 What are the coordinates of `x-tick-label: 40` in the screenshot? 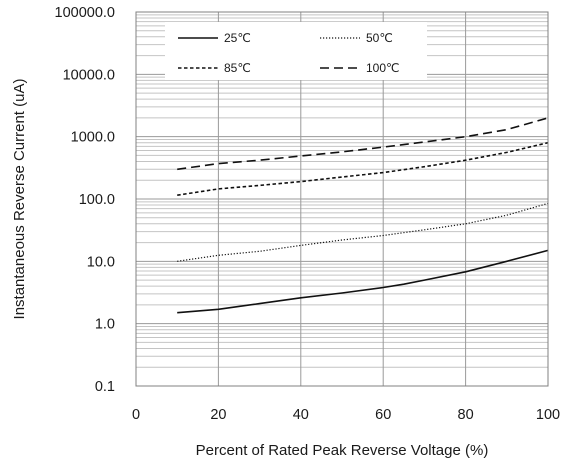 It's located at (301, 415).